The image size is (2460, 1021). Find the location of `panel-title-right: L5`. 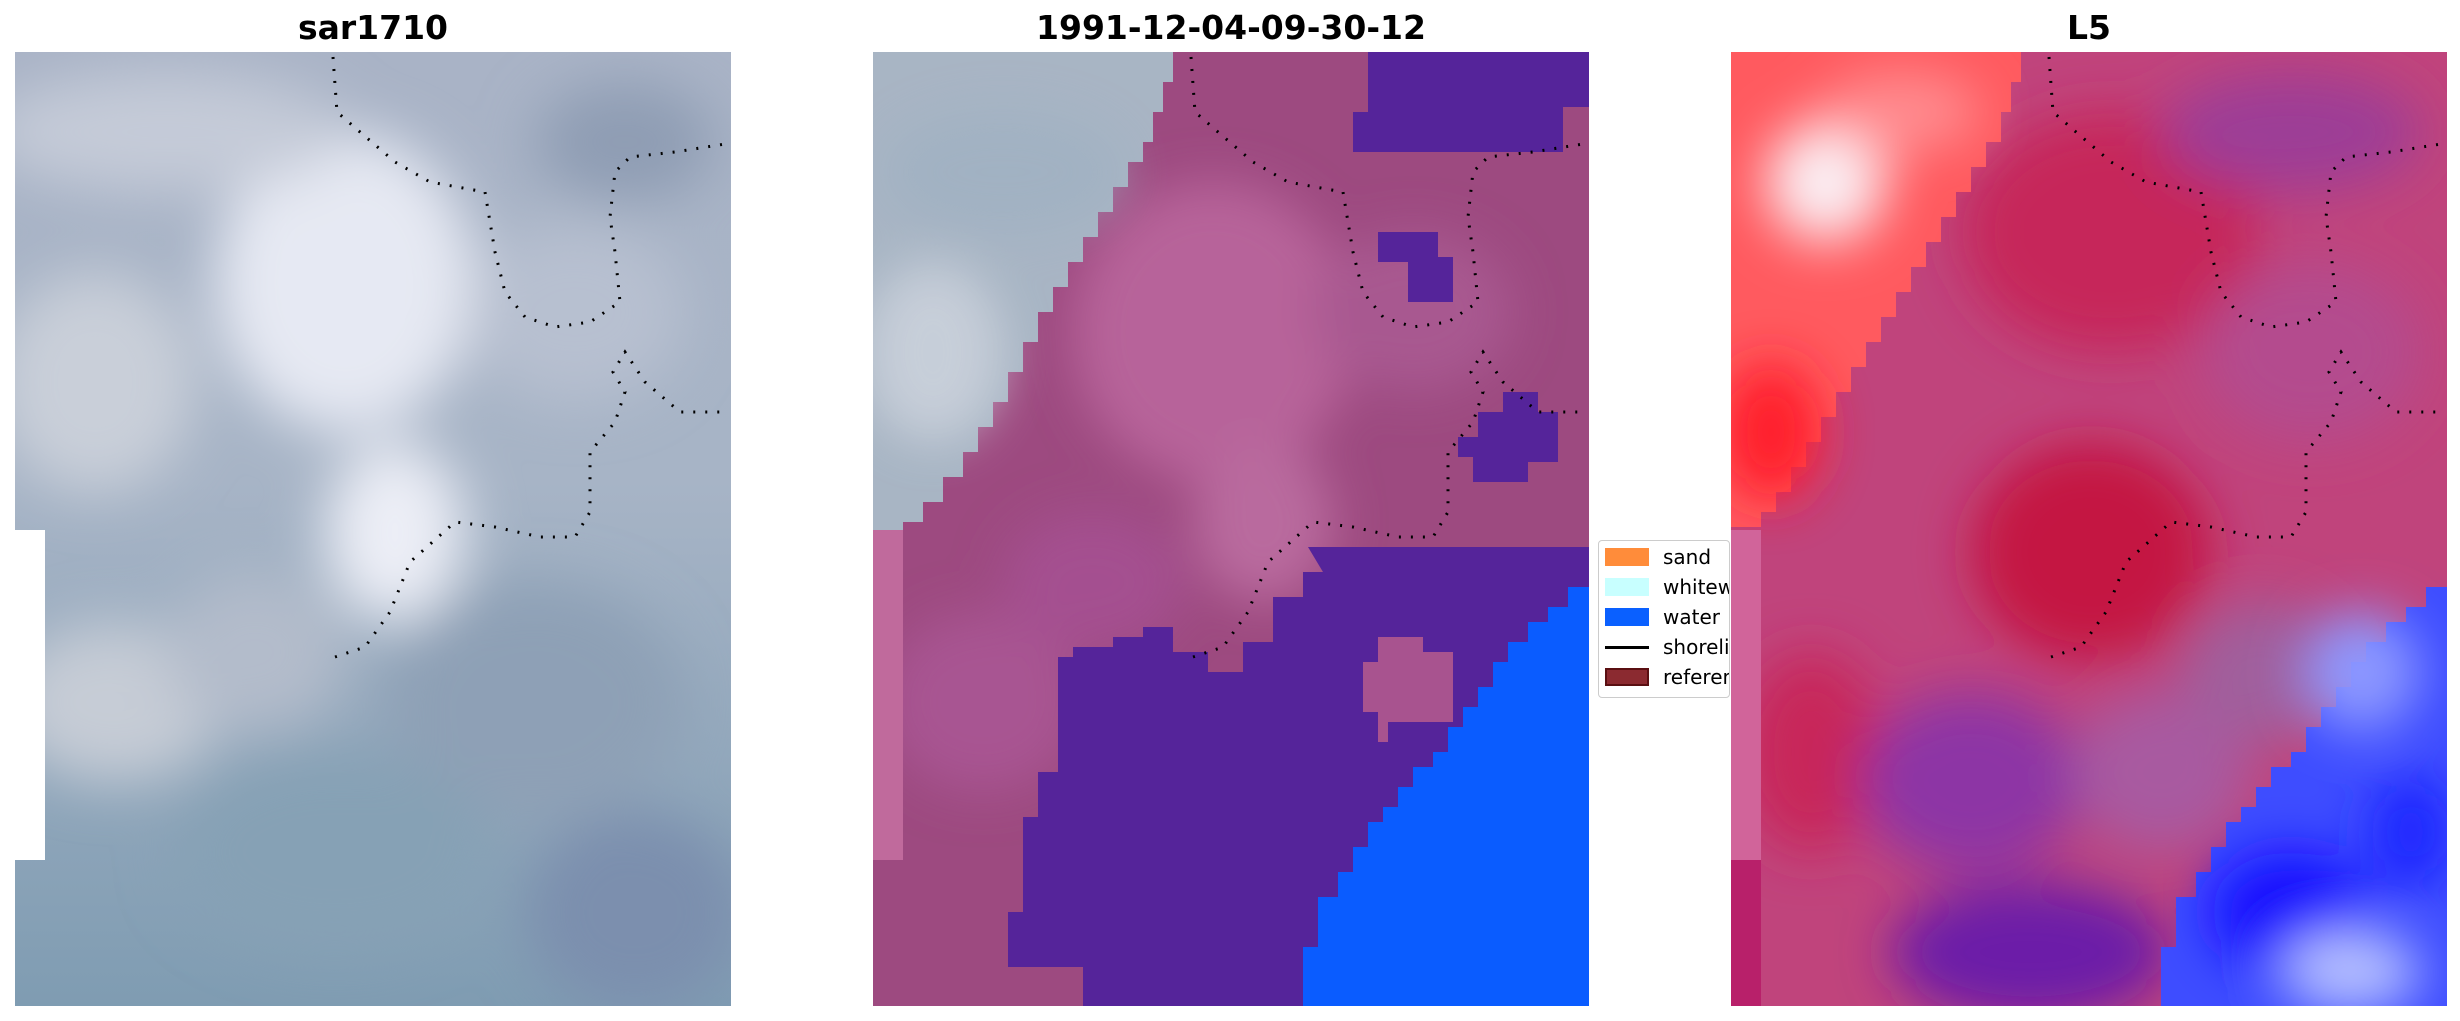

panel-title-right: L5 is located at coordinates (2089, 27).